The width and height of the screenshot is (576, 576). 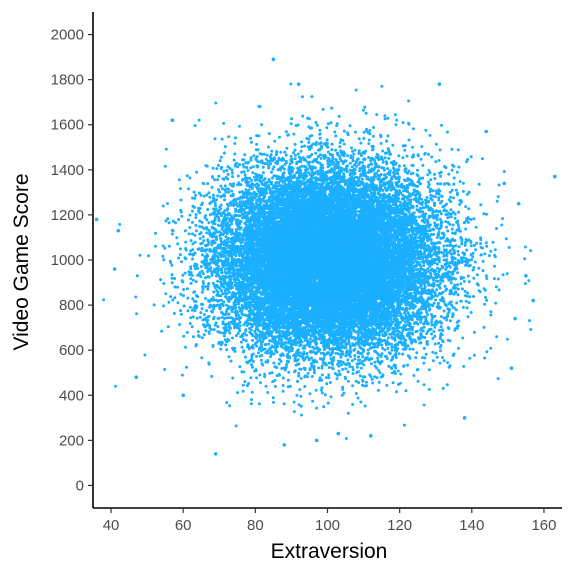 I want to click on x-tick-label: 40, so click(x=111, y=525).